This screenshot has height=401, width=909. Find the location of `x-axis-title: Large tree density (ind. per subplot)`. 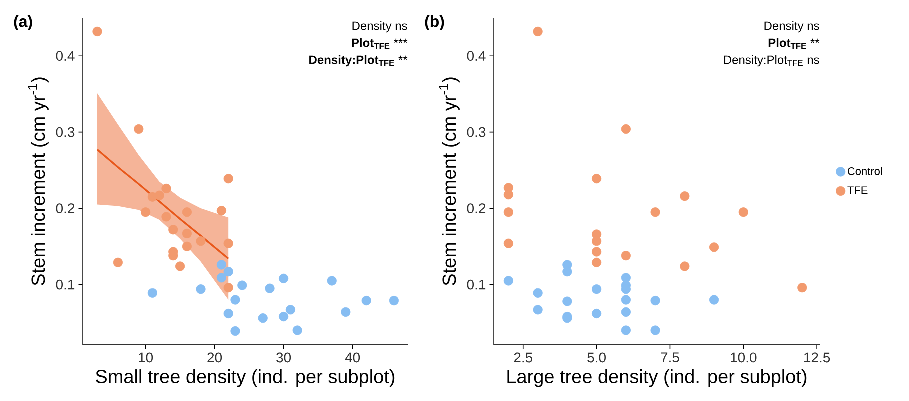

x-axis-title: Large tree density (ind. per subplot) is located at coordinates (657, 379).